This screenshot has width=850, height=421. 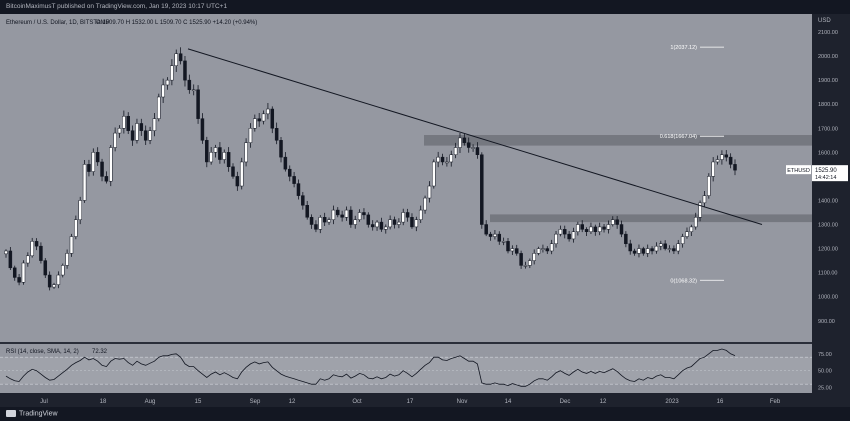 I want to click on resistance-zone, so click(x=651, y=218).